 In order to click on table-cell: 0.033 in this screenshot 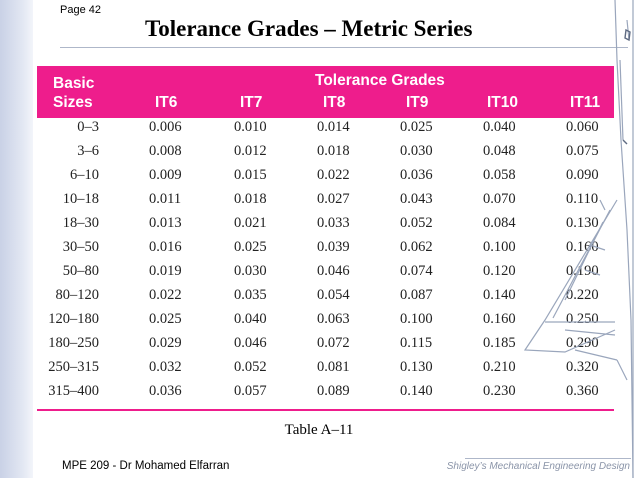, I will do `click(333, 223)`.